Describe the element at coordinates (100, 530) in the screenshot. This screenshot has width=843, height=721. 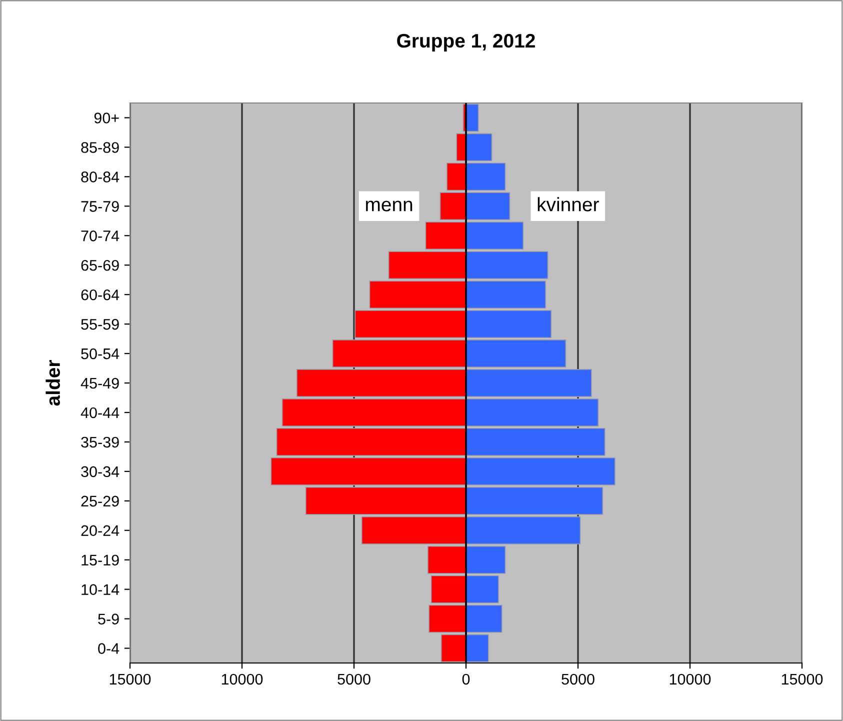
I see `y-tick-label: 20-24` at that location.